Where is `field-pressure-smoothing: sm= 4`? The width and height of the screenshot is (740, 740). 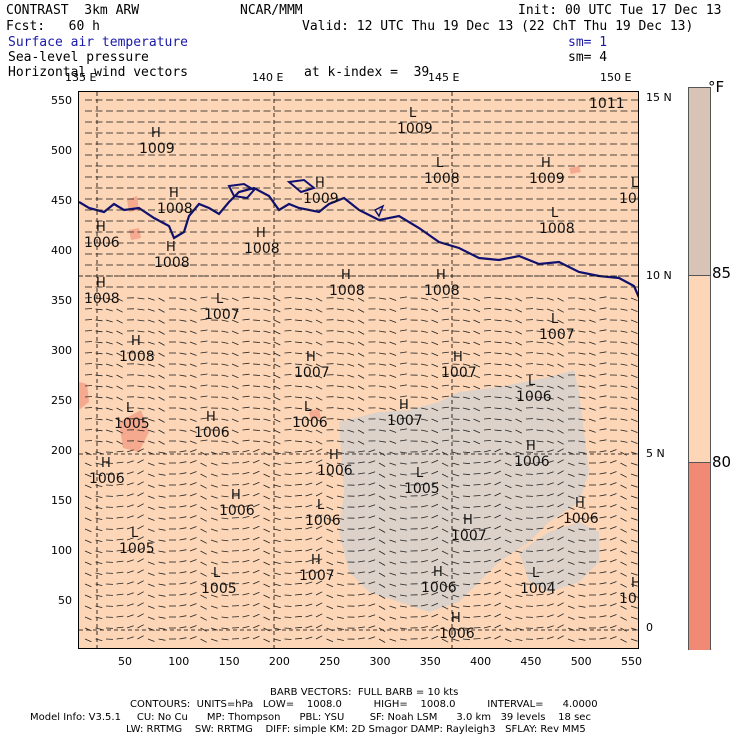
field-pressure-smoothing: sm= 4 is located at coordinates (588, 57).